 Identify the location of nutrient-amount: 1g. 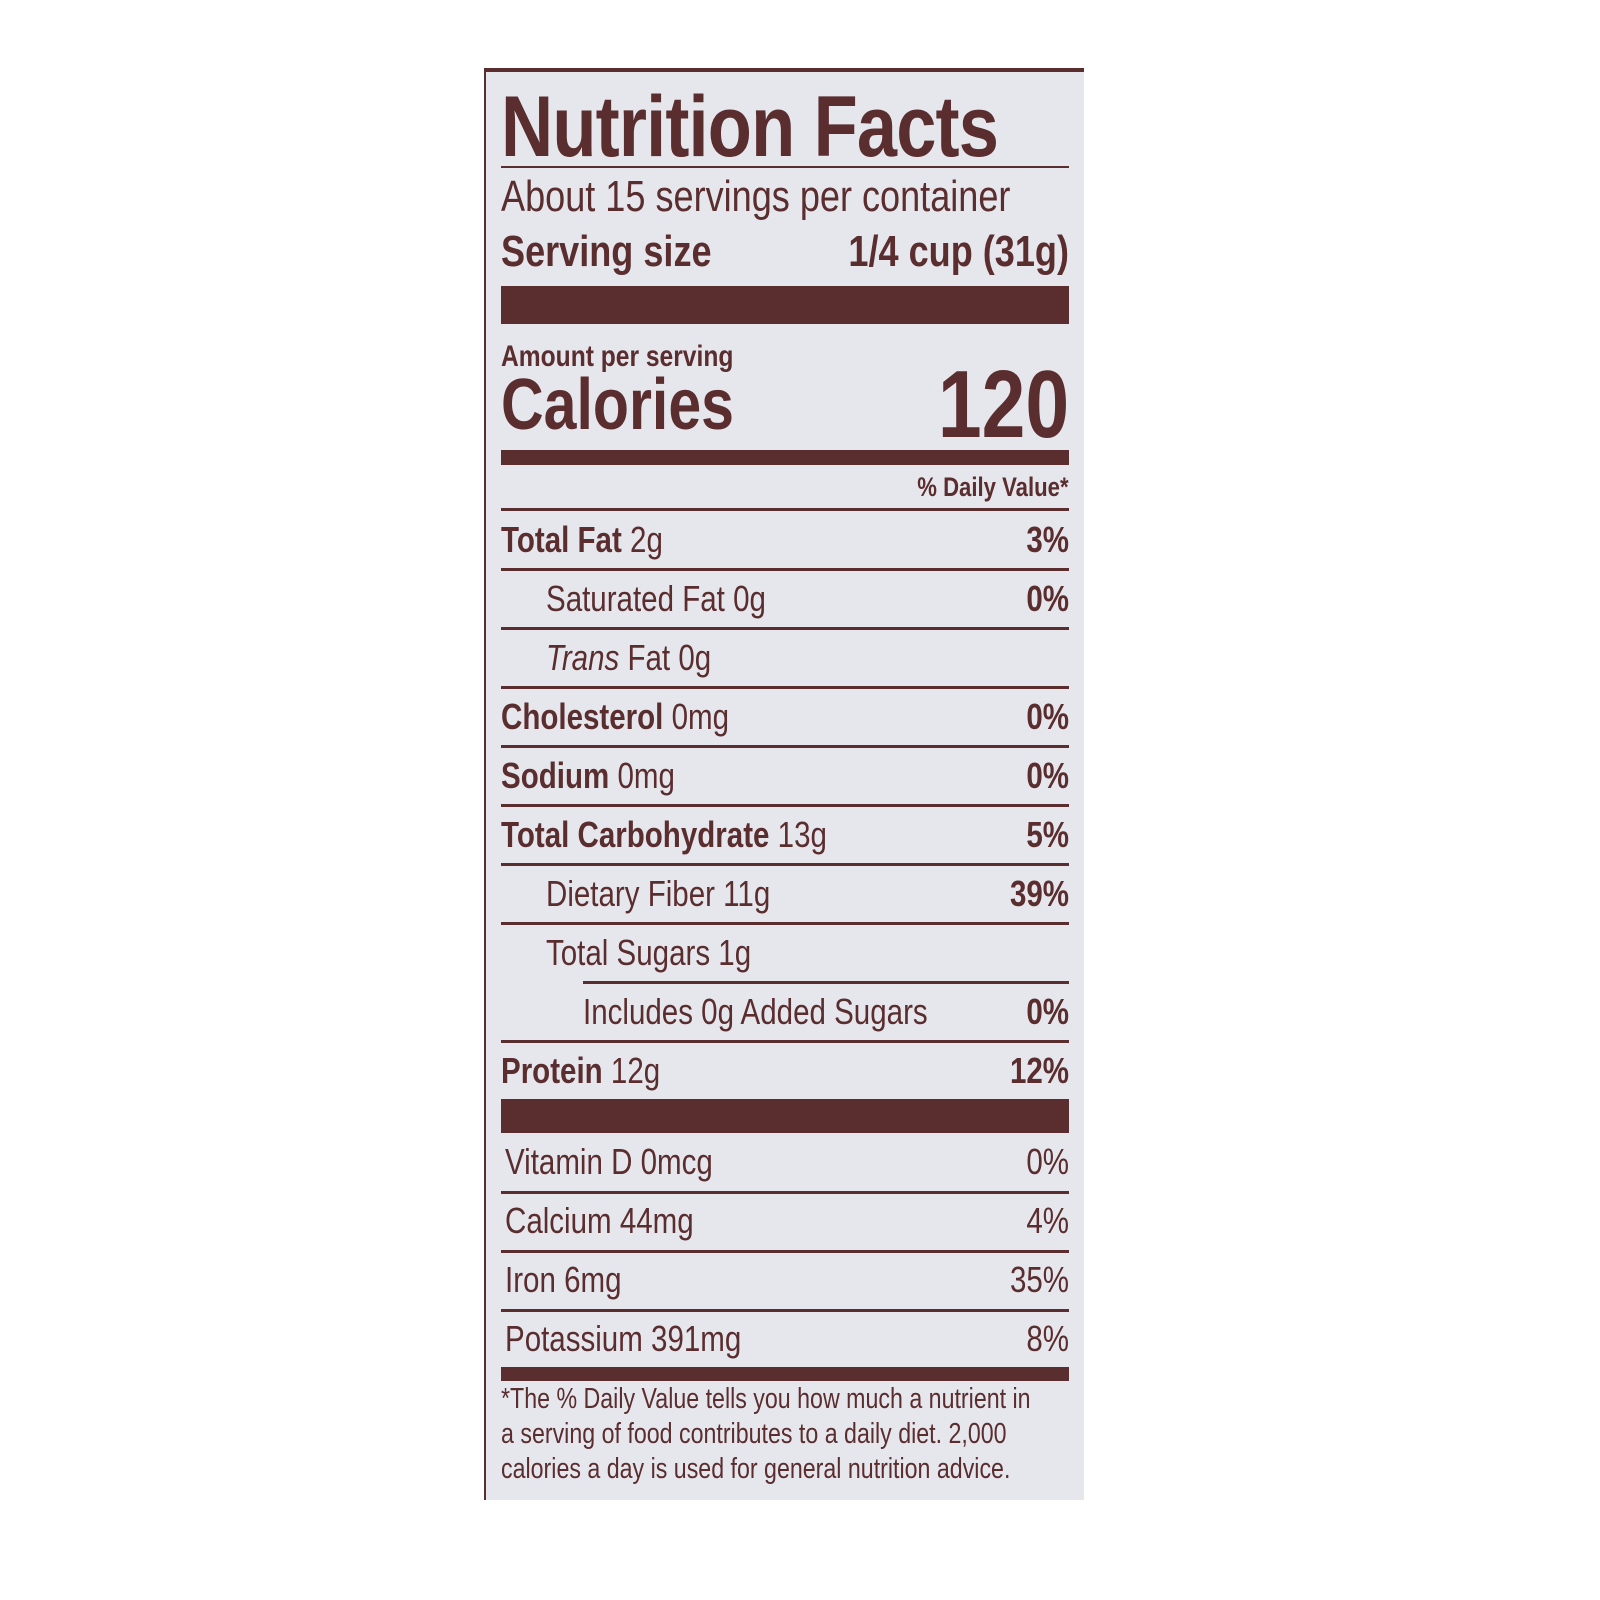
(735, 952).